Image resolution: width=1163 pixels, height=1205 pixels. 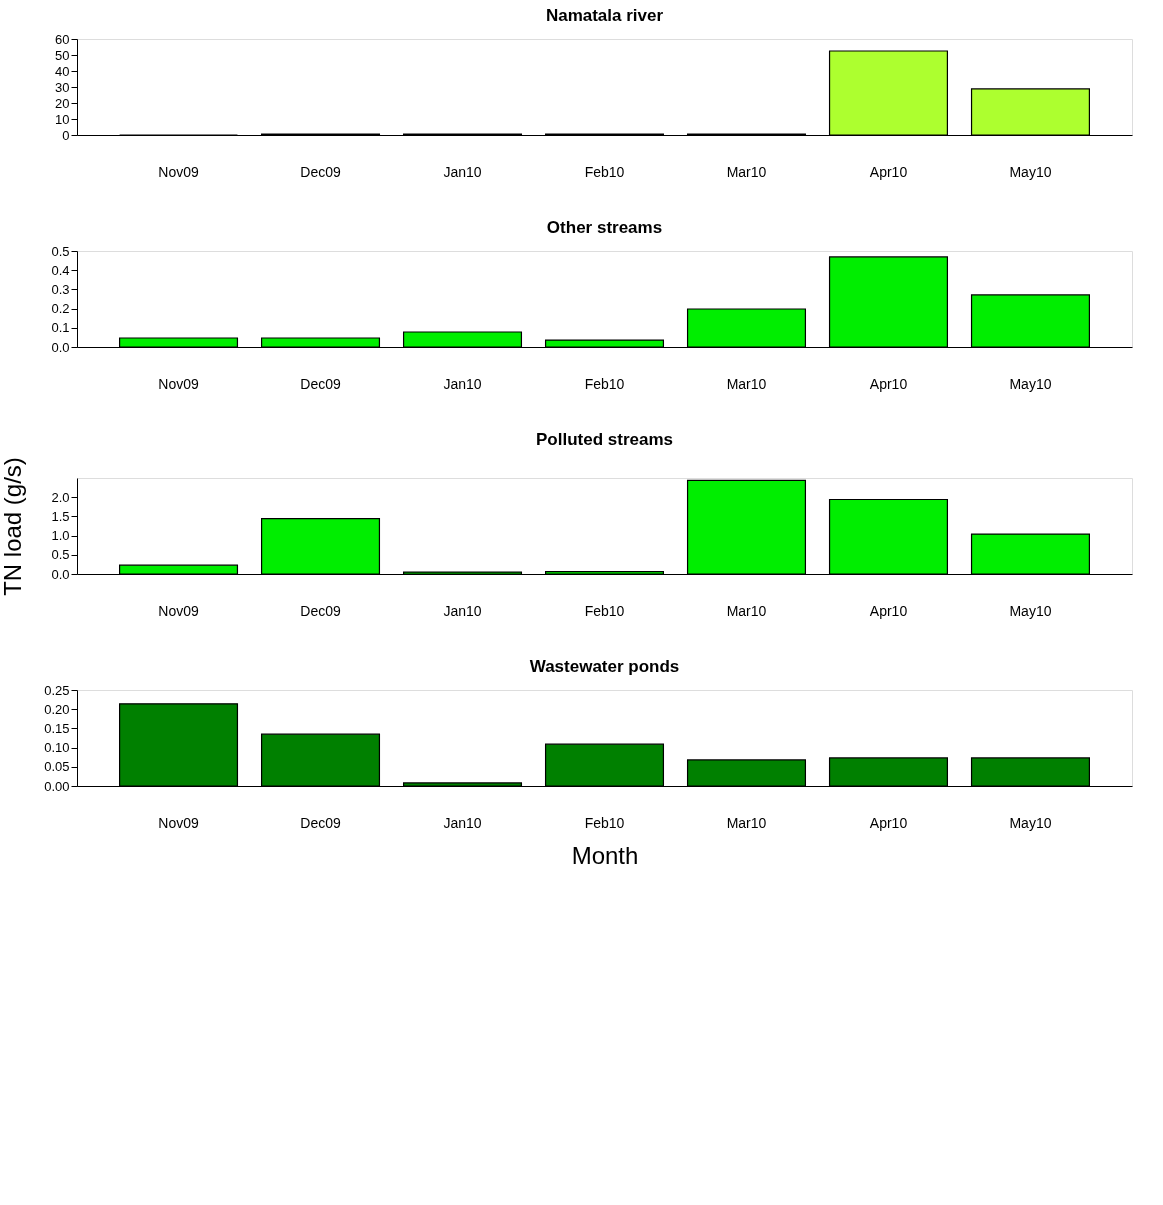 What do you see at coordinates (604, 439) in the screenshot?
I see `chart-title: Polluted streams` at bounding box center [604, 439].